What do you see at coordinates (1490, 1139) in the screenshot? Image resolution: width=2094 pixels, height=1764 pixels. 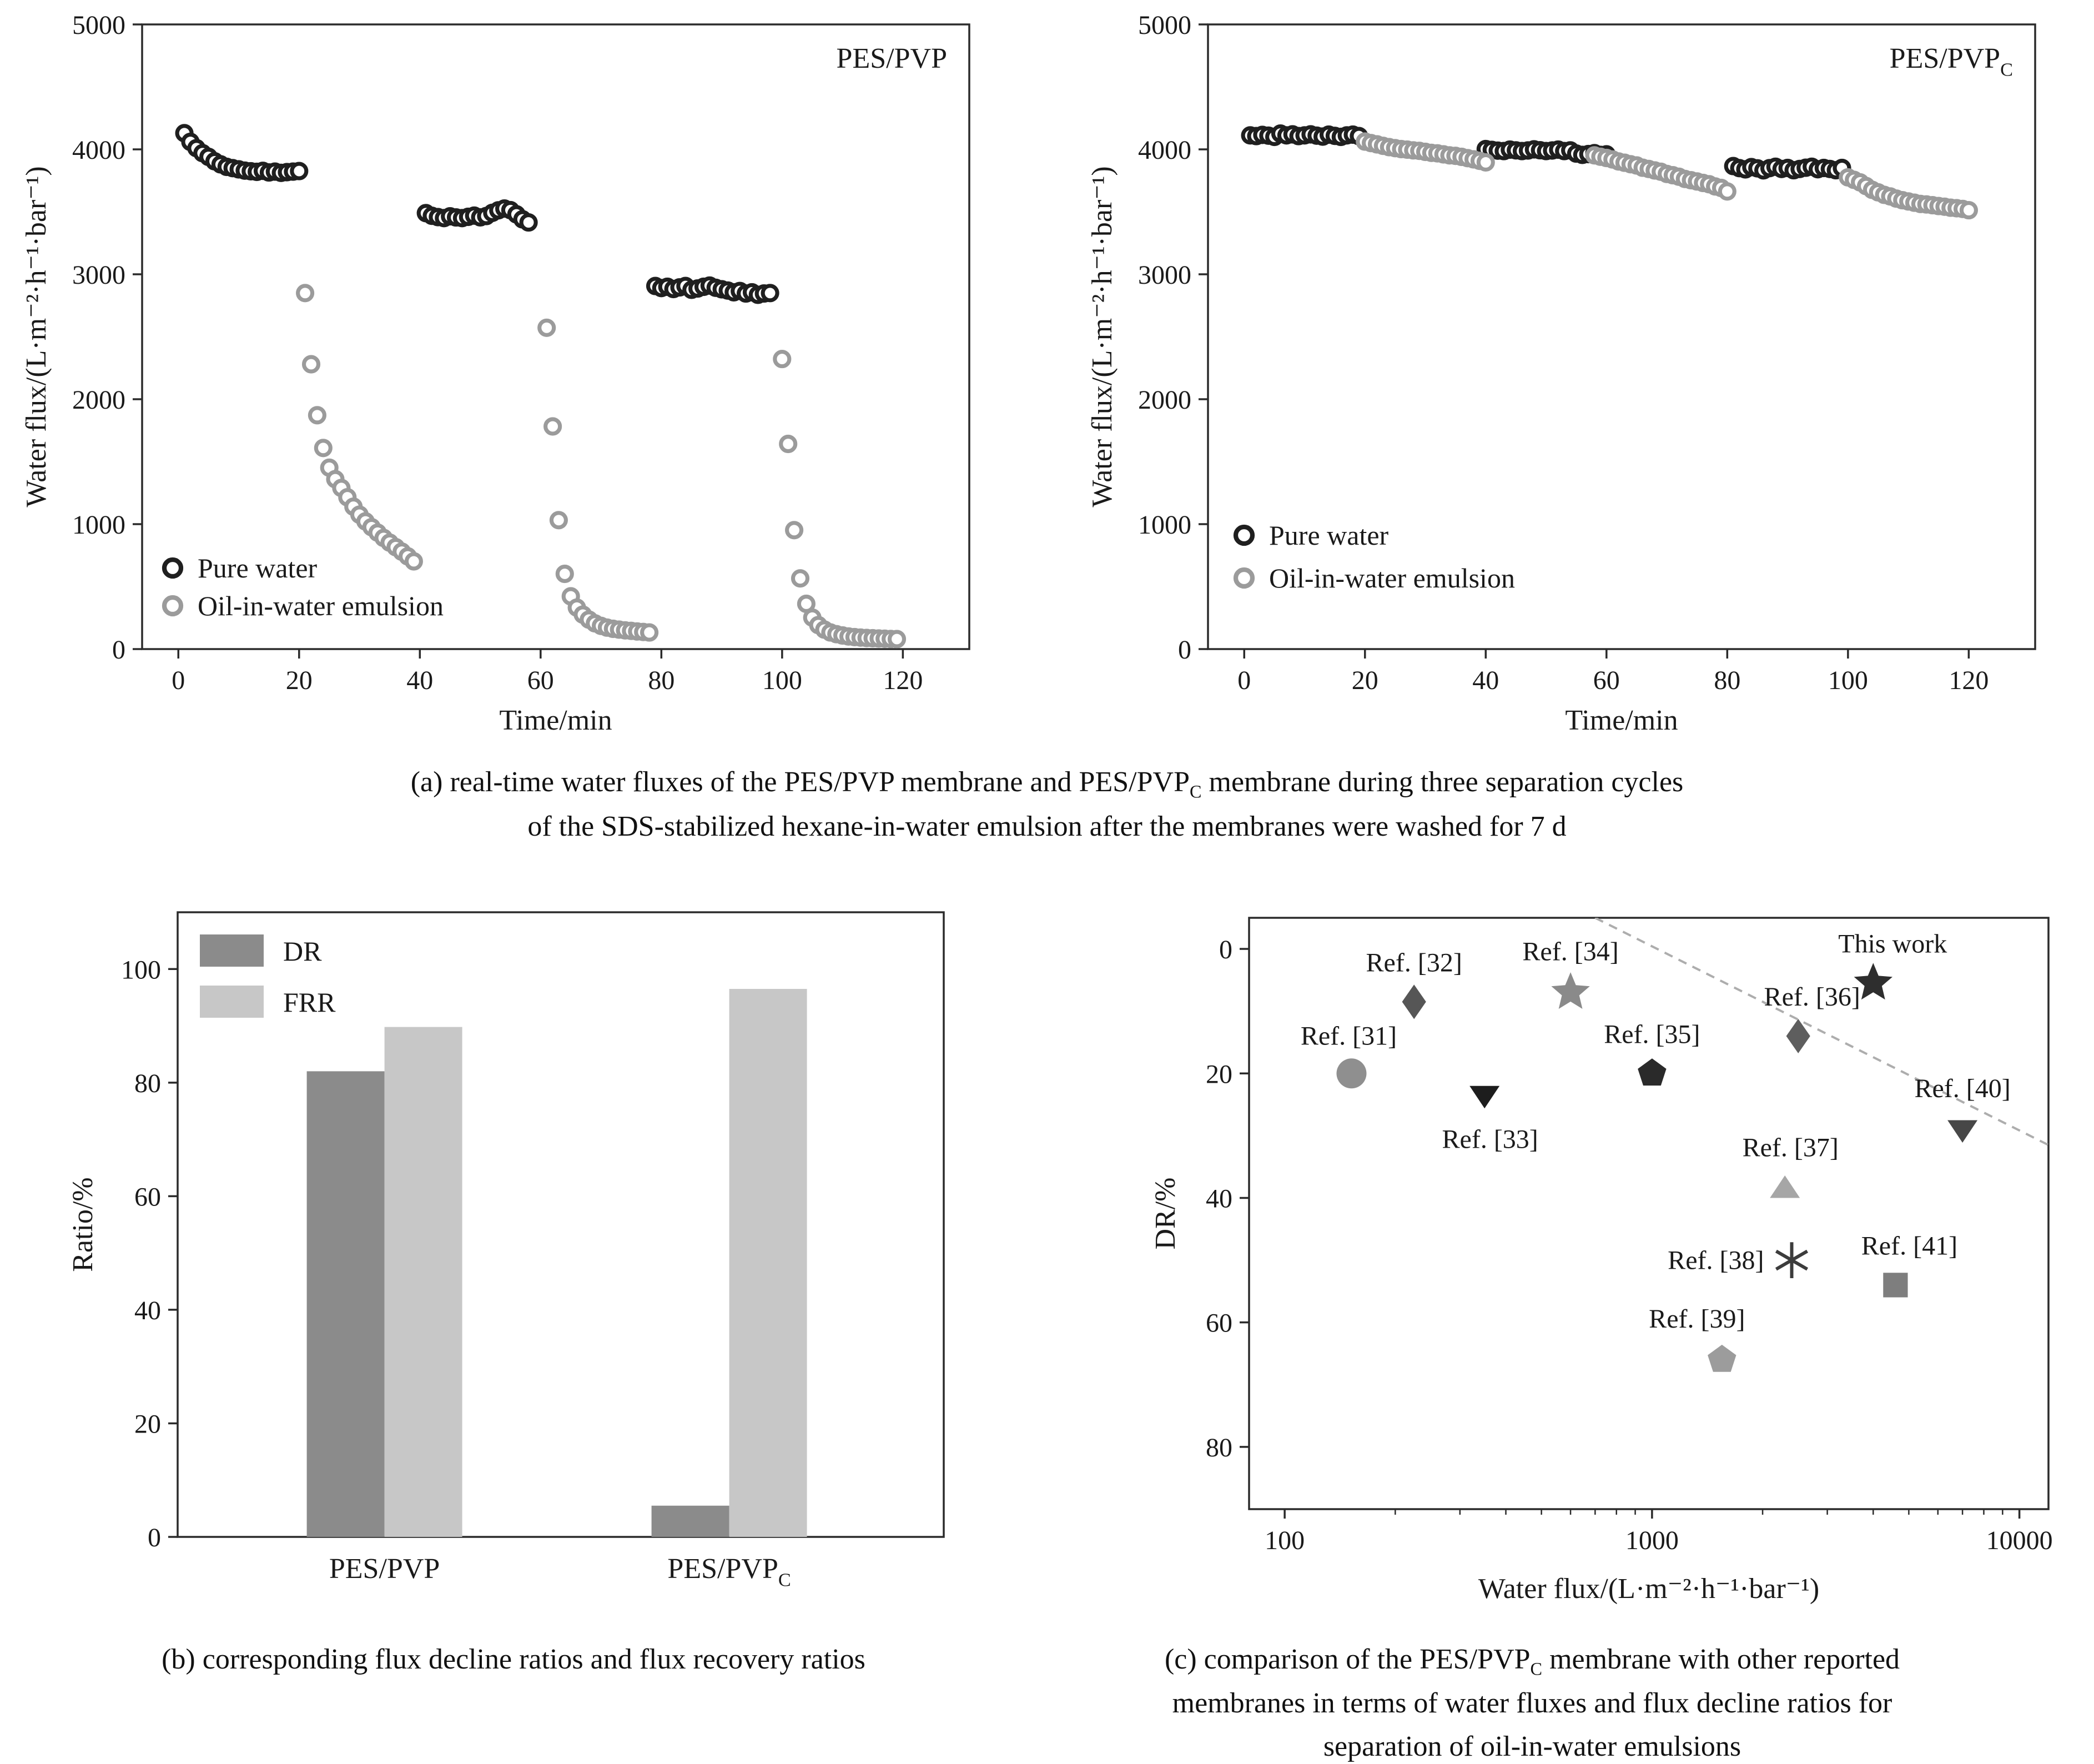 I see `svg-text: Ref. [33]` at bounding box center [1490, 1139].